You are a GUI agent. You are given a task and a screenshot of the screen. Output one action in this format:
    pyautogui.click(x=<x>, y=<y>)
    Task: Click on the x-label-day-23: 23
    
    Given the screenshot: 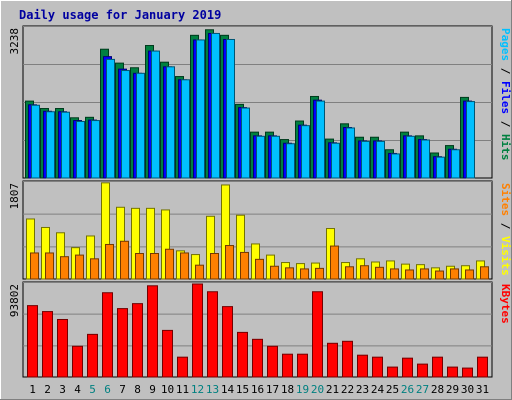 What is the action you would take?
    pyautogui.click(x=362, y=389)
    